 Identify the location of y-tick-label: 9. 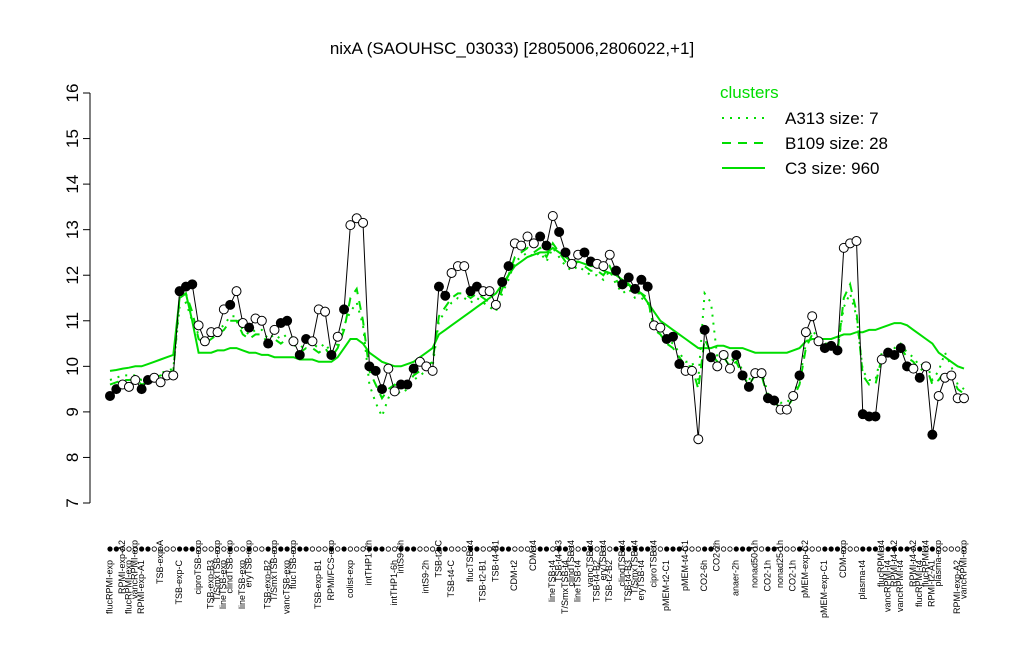
(72, 411).